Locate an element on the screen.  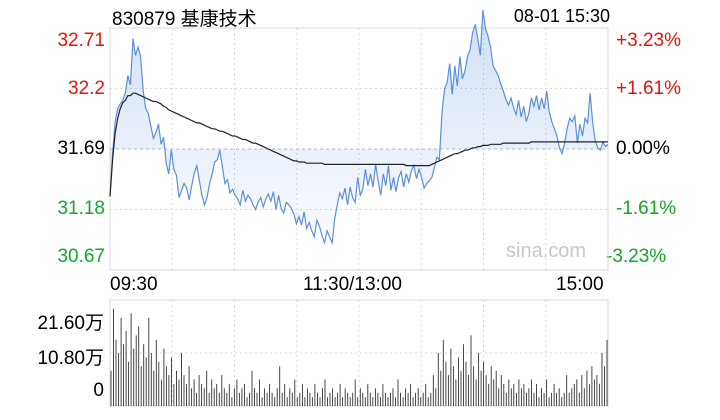
time-tick-label: 11:30/13:00 is located at coordinates (352, 284).